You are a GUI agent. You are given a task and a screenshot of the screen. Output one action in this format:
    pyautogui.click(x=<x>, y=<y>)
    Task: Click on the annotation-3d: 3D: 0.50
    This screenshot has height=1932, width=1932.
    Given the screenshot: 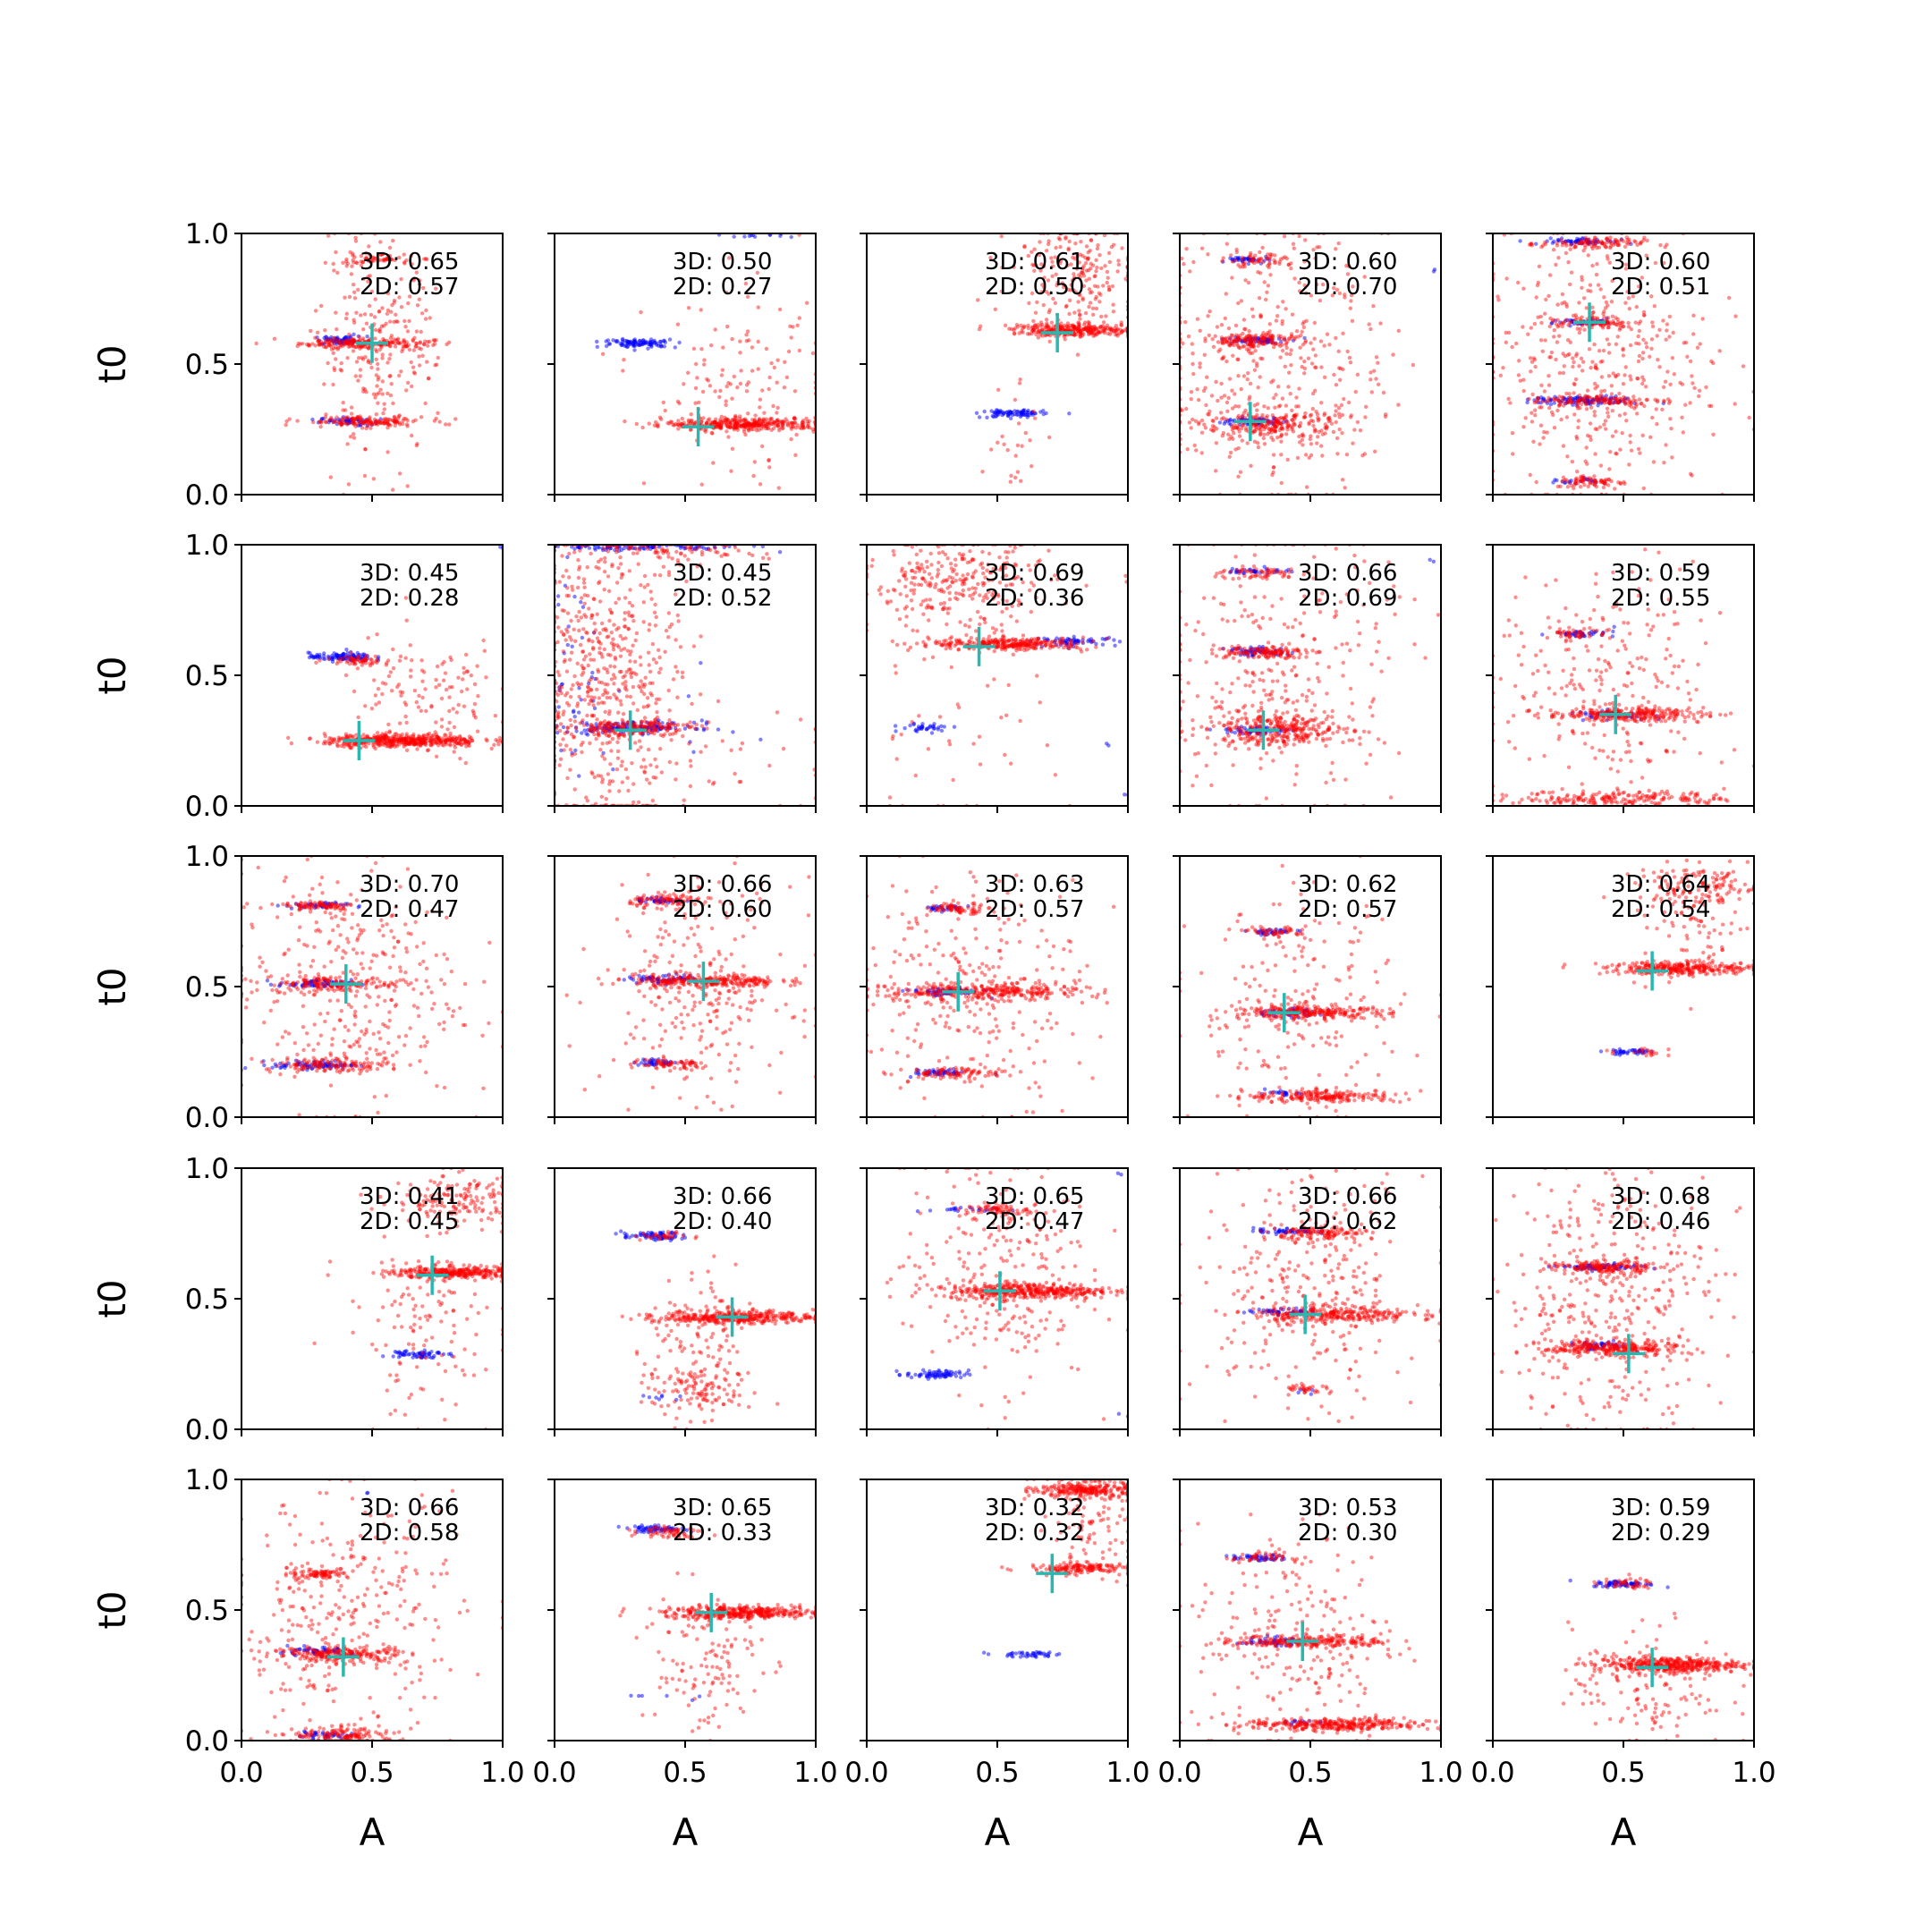 What is the action you would take?
    pyautogui.click(x=722, y=262)
    